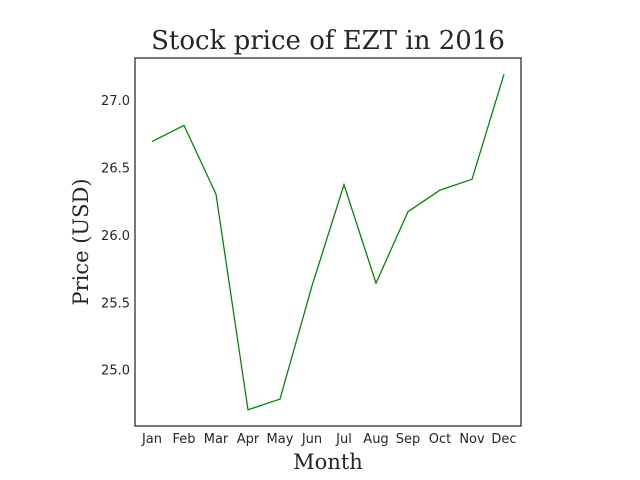 The width and height of the screenshot is (640, 480). Describe the element at coordinates (115, 371) in the screenshot. I see `y-tick-label: 25.0` at that location.